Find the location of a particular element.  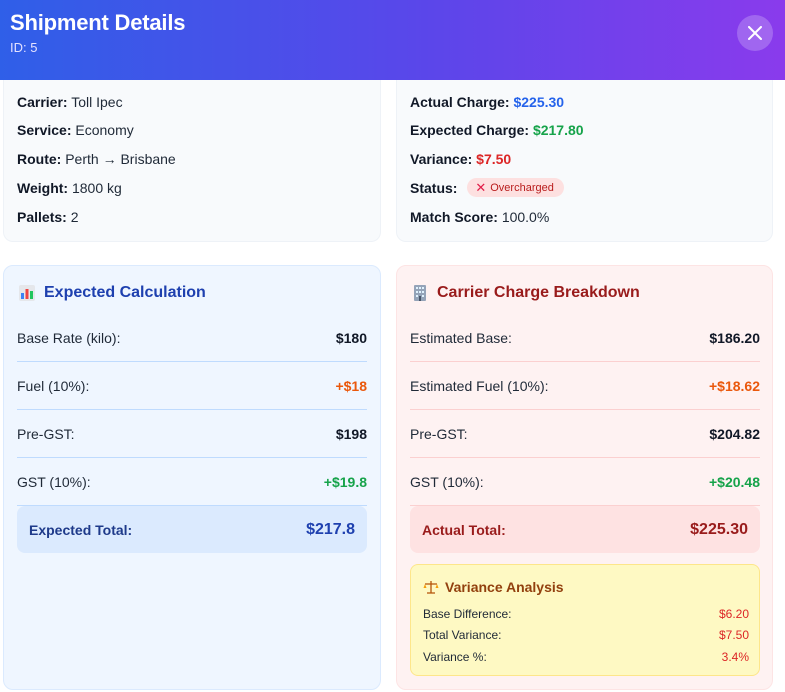

row-label: Estimated Fuel (10%): is located at coordinates (479, 385).